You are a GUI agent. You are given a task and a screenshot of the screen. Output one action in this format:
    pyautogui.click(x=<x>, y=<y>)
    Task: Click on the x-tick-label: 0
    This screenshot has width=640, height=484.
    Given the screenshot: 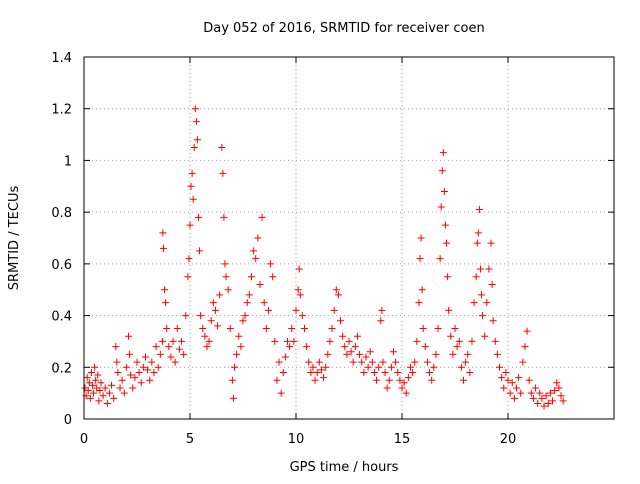 What is the action you would take?
    pyautogui.click(x=84, y=439)
    